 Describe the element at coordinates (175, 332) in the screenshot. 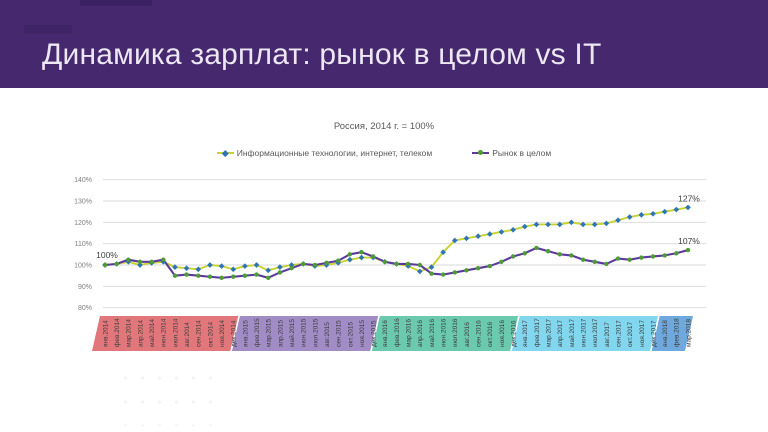

I see `svg-text: июл.2014` at that location.